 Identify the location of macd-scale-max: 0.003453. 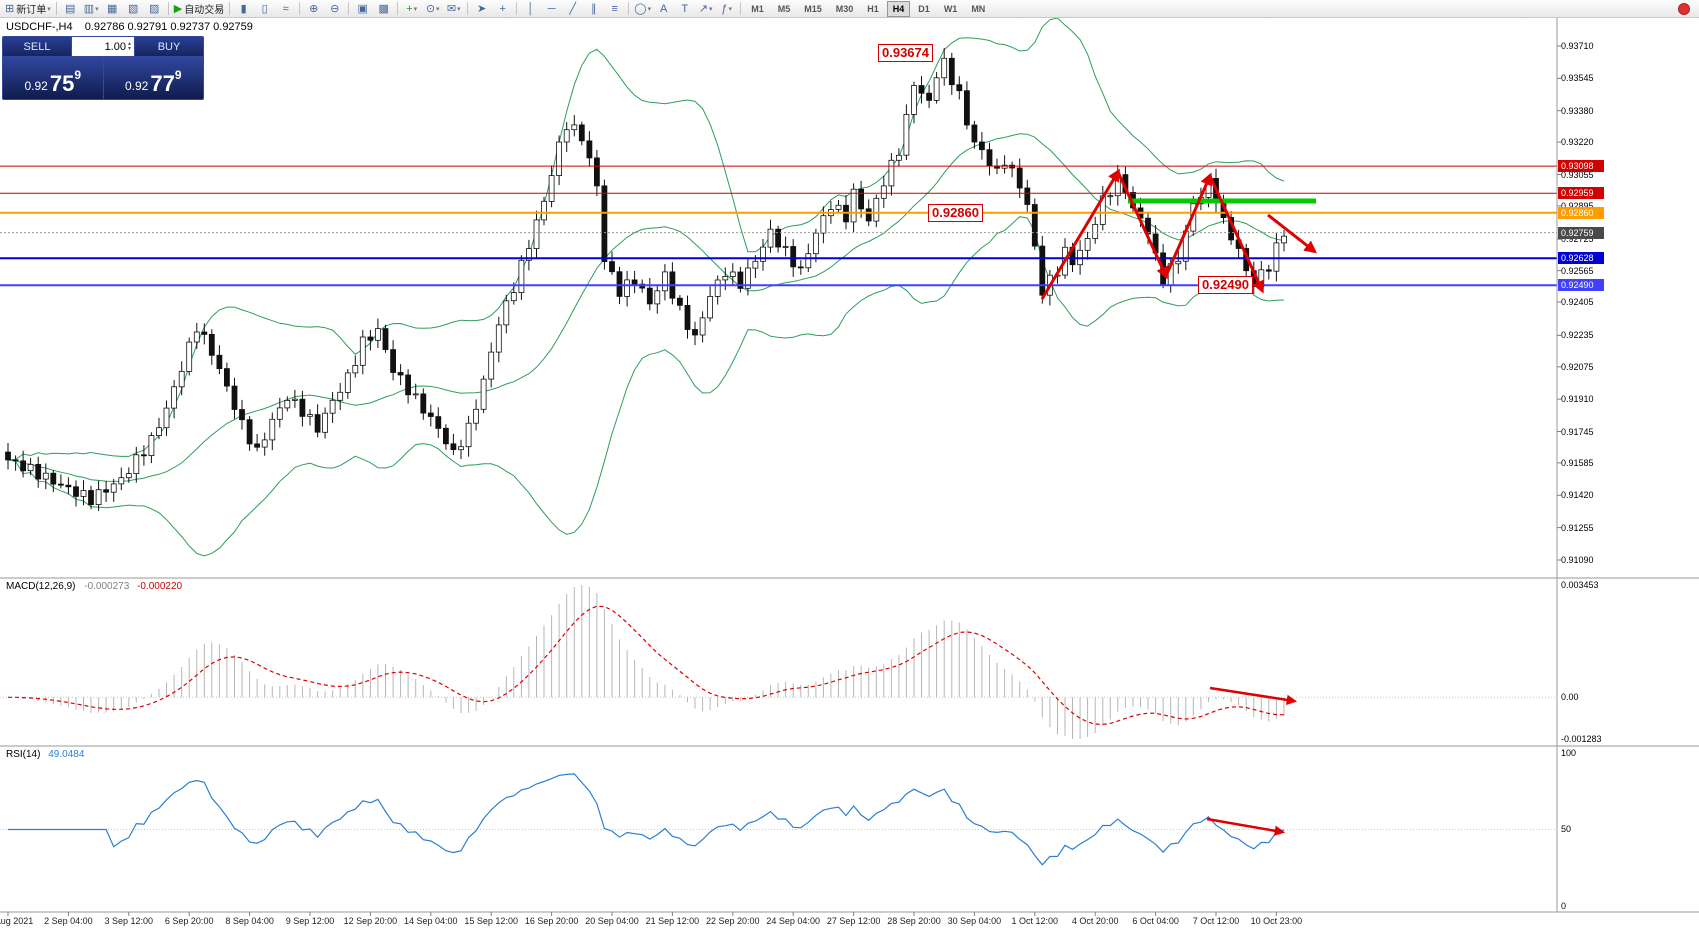
(1580, 585).